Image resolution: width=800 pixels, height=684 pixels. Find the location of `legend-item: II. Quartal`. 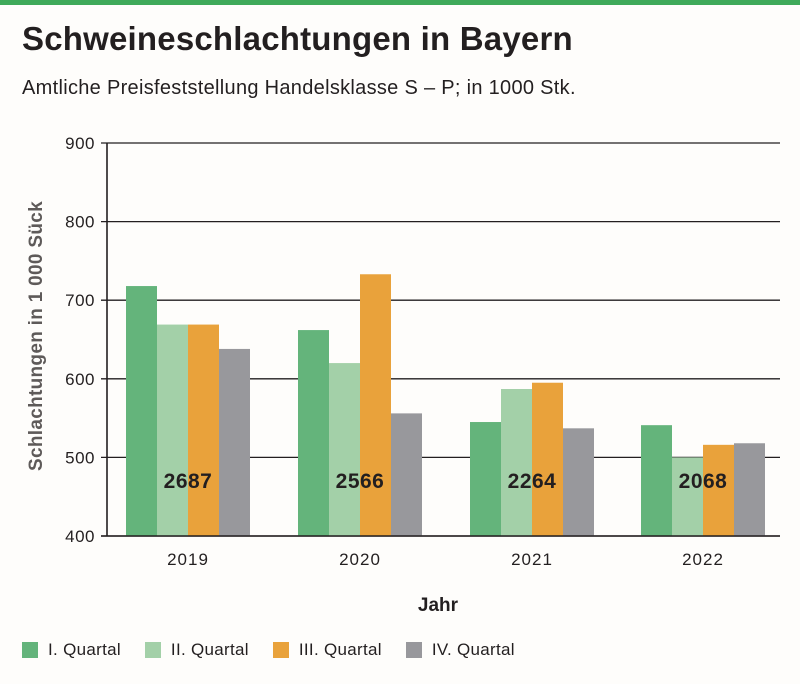

legend-item: II. Quartal is located at coordinates (196, 650).